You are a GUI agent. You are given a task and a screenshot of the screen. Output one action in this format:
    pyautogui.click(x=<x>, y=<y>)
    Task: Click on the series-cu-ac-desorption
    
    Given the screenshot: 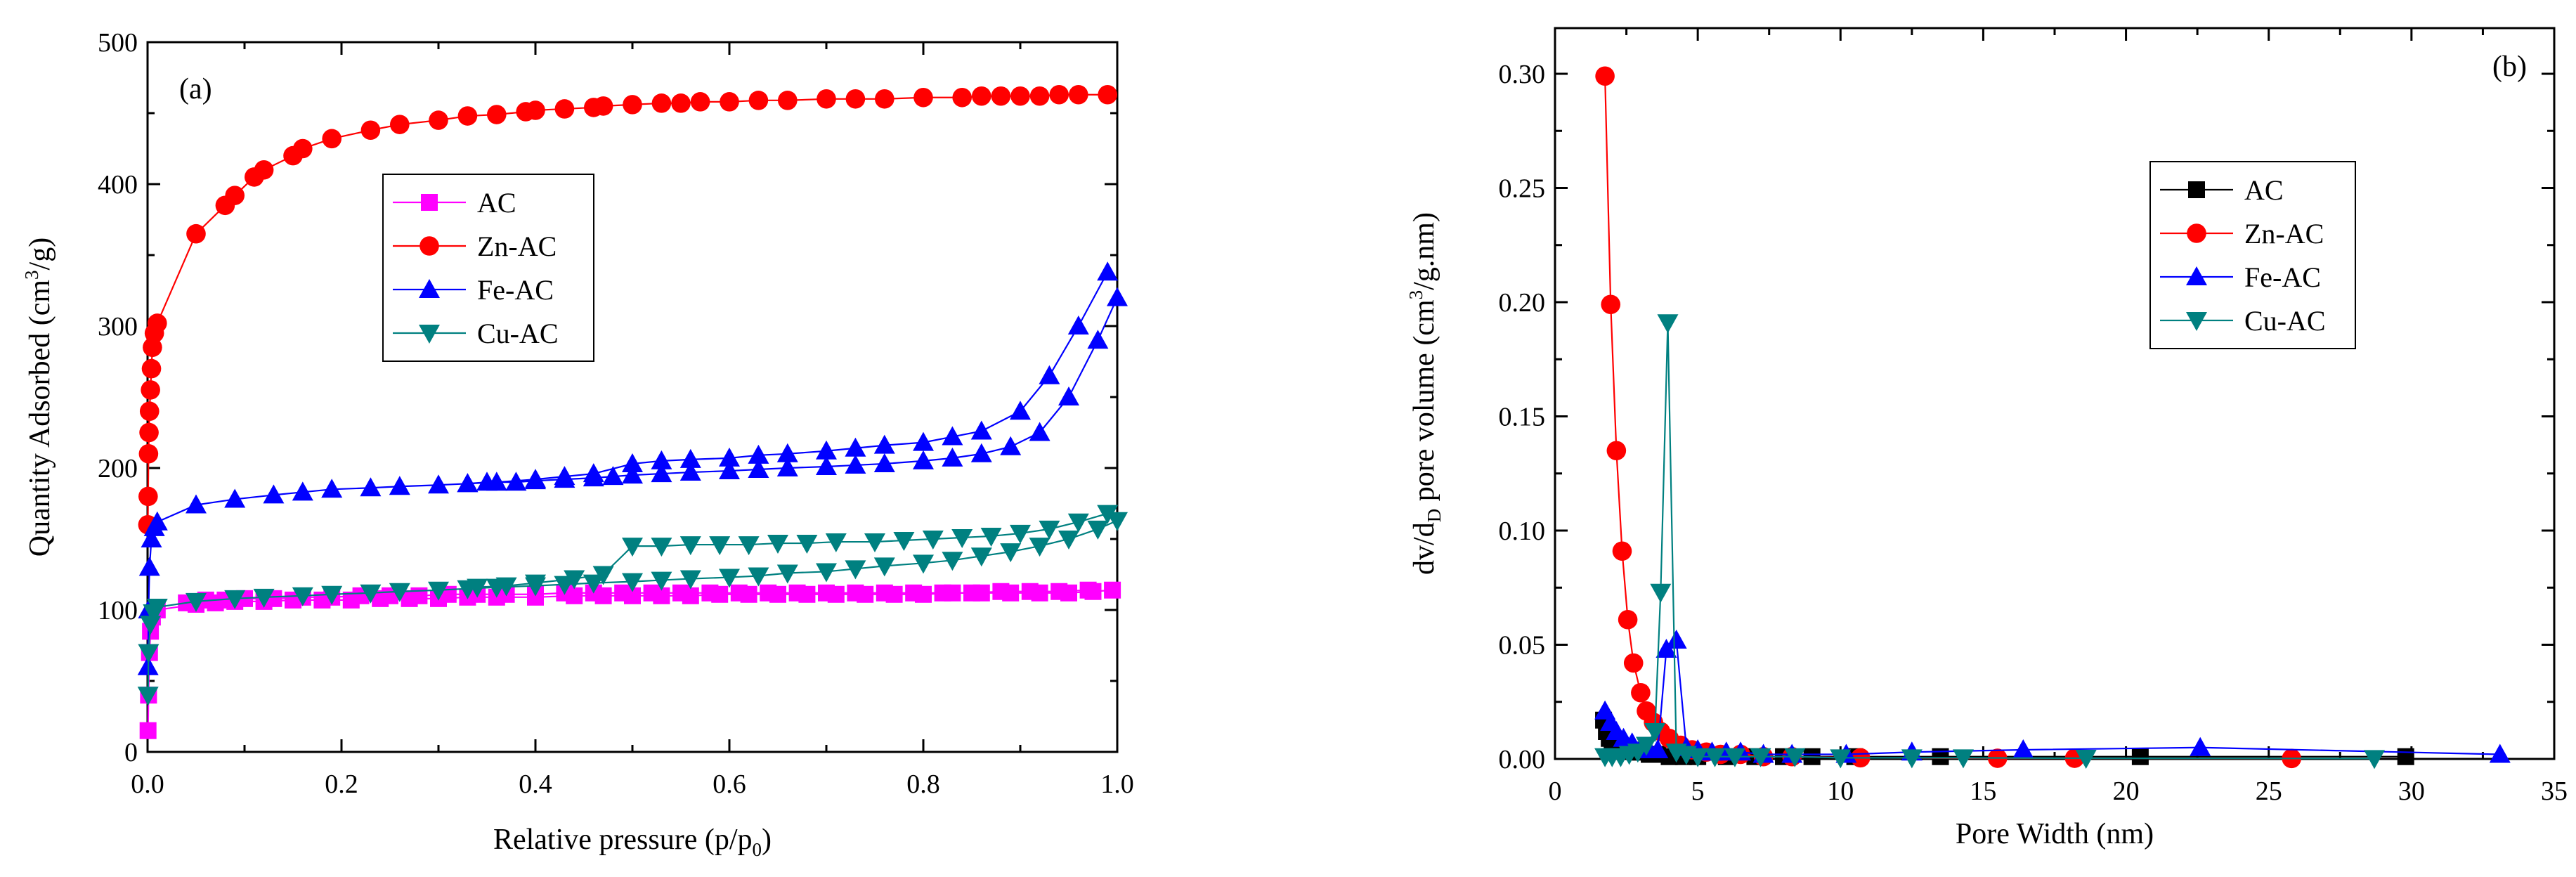 What is the action you would take?
    pyautogui.click(x=793, y=551)
    